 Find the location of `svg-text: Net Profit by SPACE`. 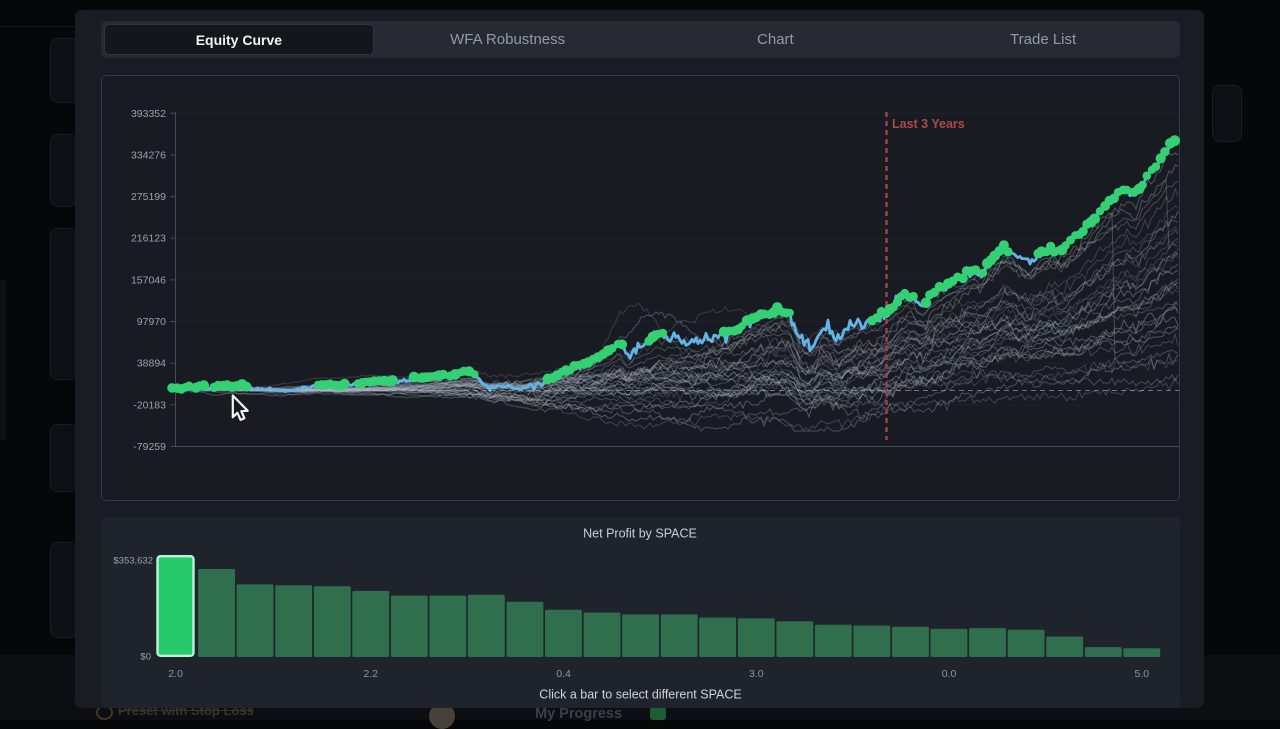

svg-text: Net Profit by SPACE is located at coordinates (640, 534).